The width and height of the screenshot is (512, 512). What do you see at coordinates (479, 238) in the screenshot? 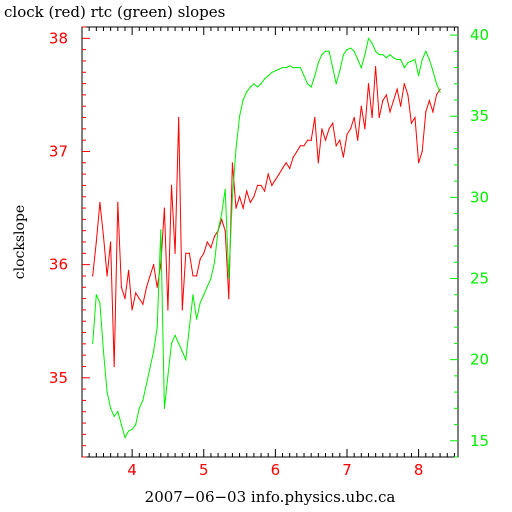
I see `right-y-axis-tick-labels: 15 20 25 30 35 40` at bounding box center [479, 238].